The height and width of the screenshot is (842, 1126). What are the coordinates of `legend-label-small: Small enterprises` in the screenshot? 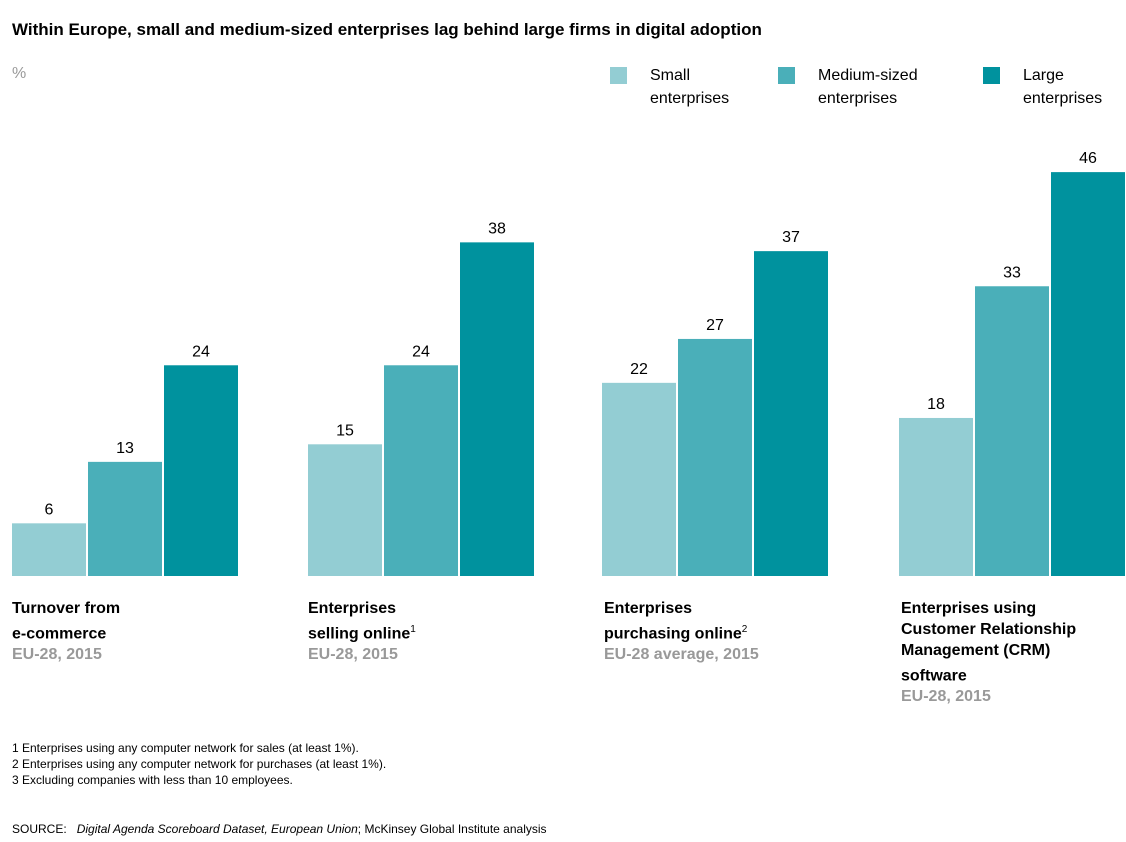 It's located at (690, 87).